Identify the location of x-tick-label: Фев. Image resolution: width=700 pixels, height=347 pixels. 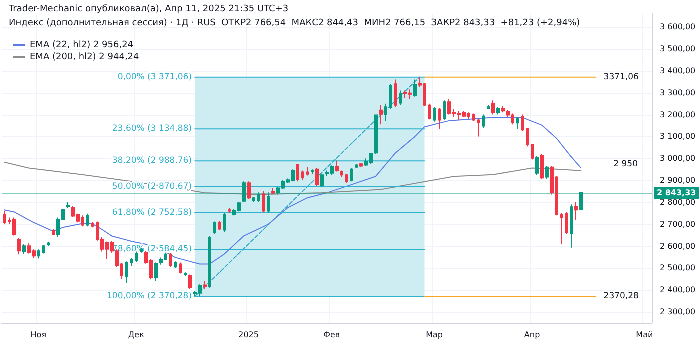
(332, 335).